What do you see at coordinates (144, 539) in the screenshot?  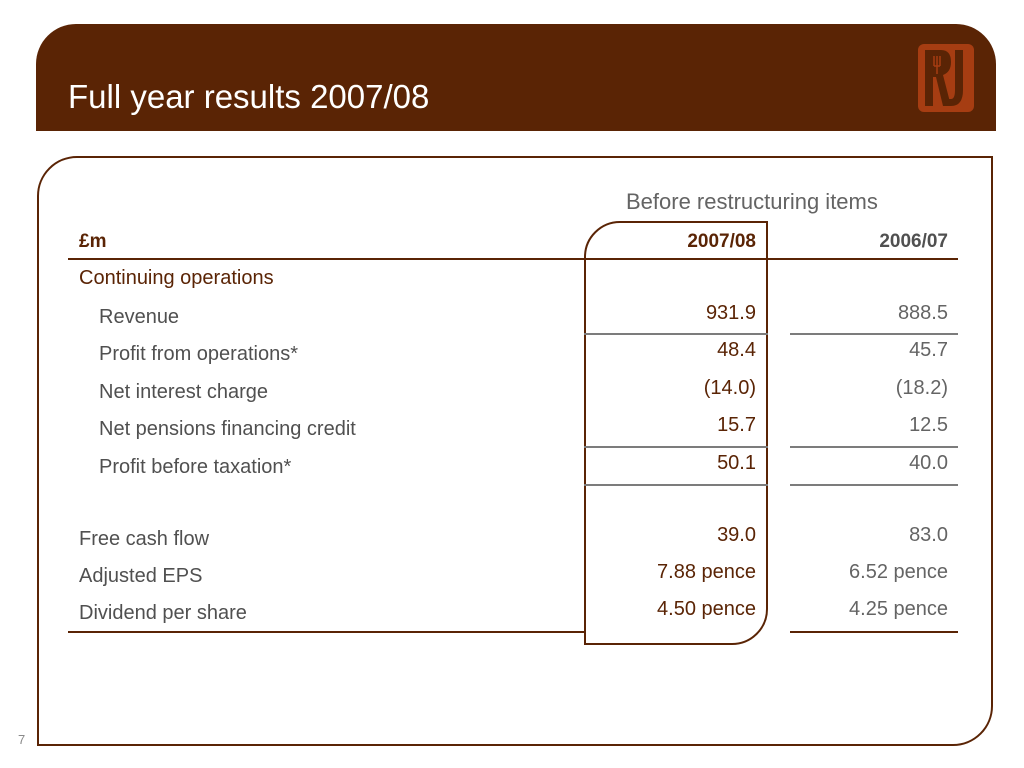 I see `row-label-free-cash-flow: Free cash flow` at bounding box center [144, 539].